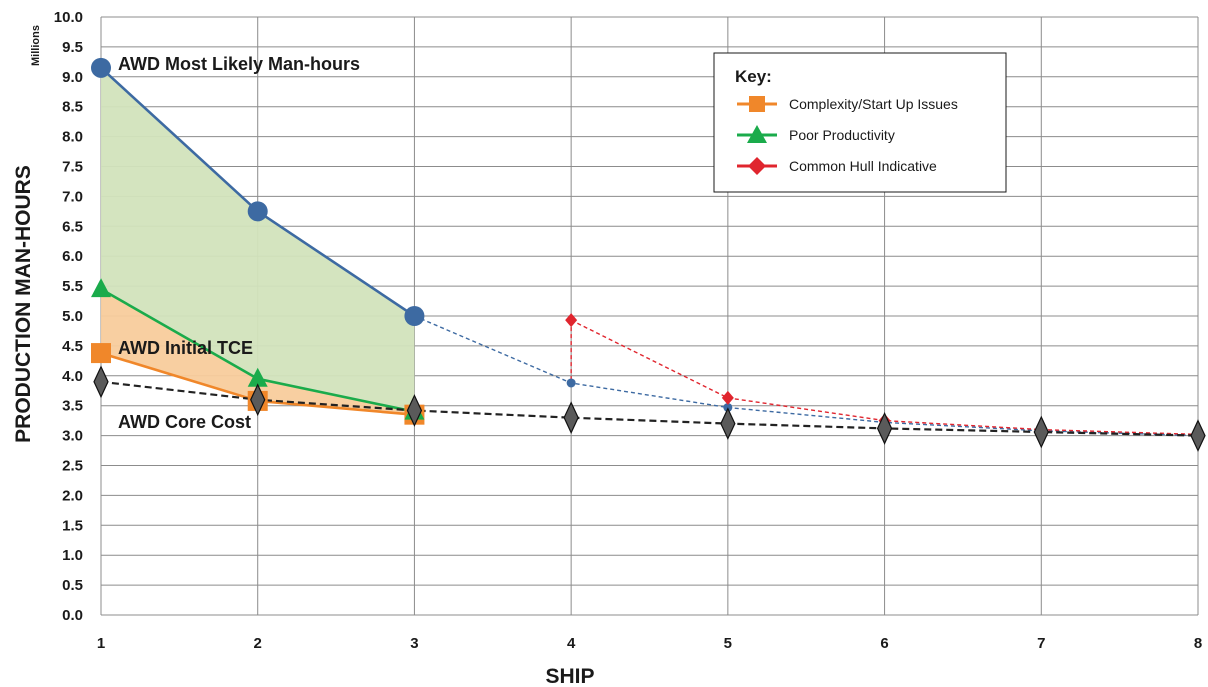 This screenshot has height=687, width=1208. What do you see at coordinates (72, 77) in the screenshot?
I see `y-tick-label: 9.0` at bounding box center [72, 77].